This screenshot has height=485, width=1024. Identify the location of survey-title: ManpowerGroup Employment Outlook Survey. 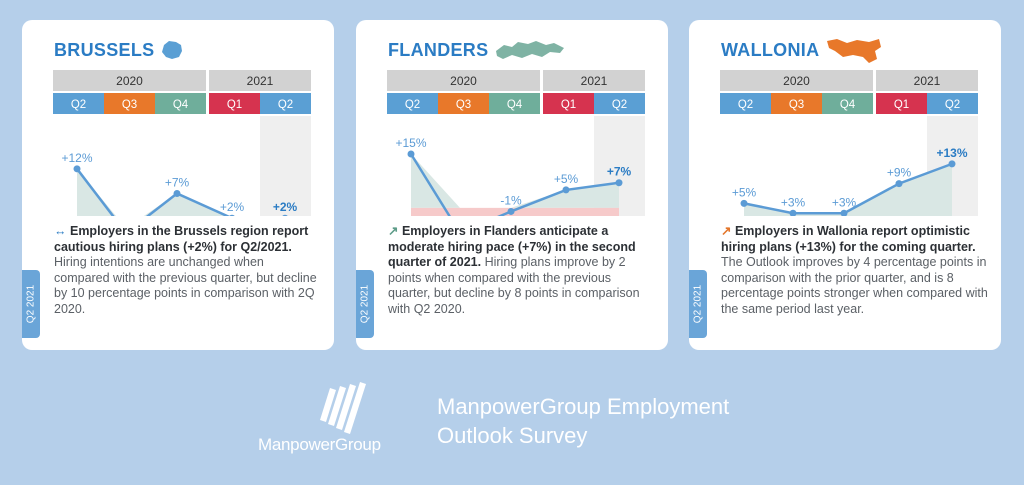
(617, 421).